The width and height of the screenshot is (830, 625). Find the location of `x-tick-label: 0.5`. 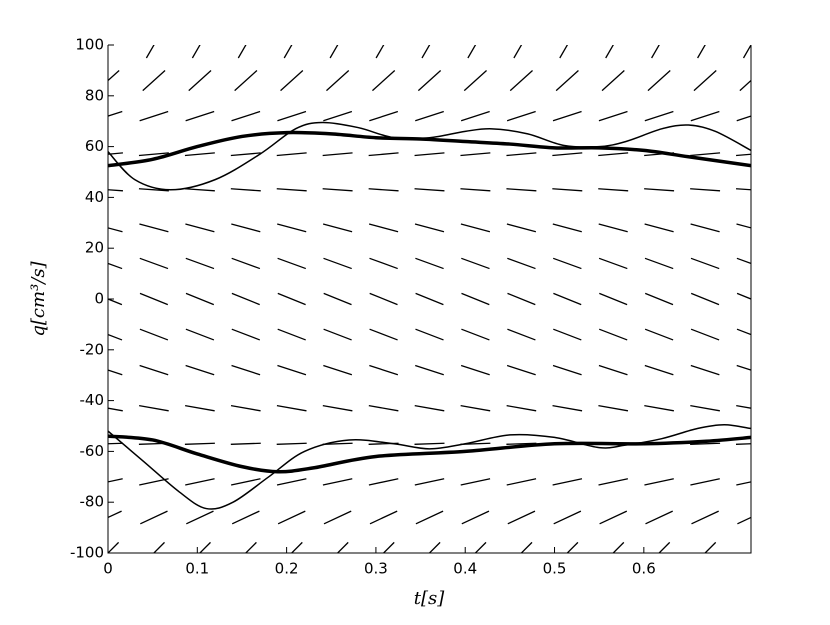

x-tick-label: 0.5 is located at coordinates (555, 569).